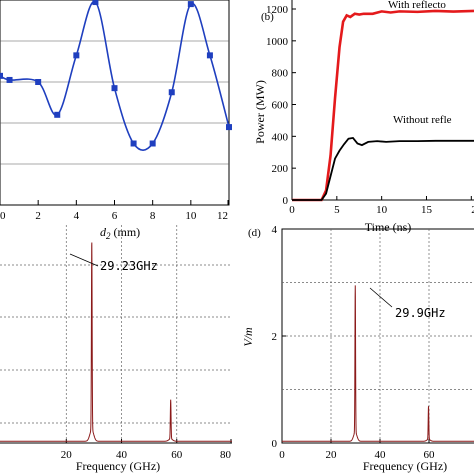 This screenshot has width=474, height=474. What do you see at coordinates (378, 363) in the screenshot?
I see `panel-d-spectrum-line` at bounding box center [378, 363].